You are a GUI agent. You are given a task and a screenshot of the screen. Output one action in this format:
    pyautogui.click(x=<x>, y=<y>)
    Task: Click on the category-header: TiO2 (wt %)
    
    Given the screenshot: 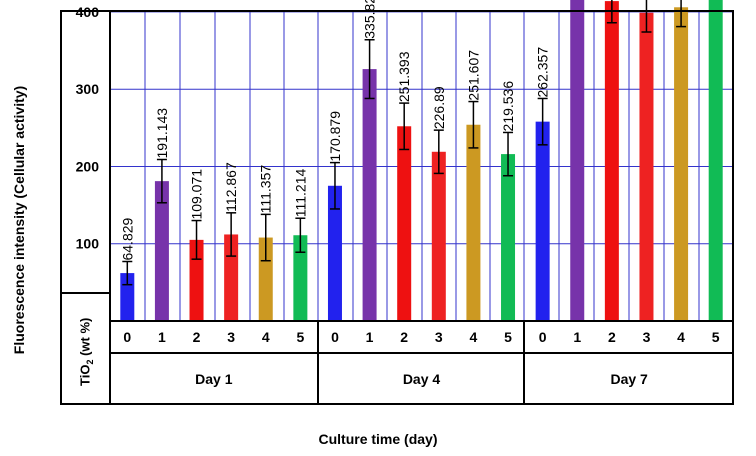 What is the action you would take?
    pyautogui.click(x=86, y=352)
    